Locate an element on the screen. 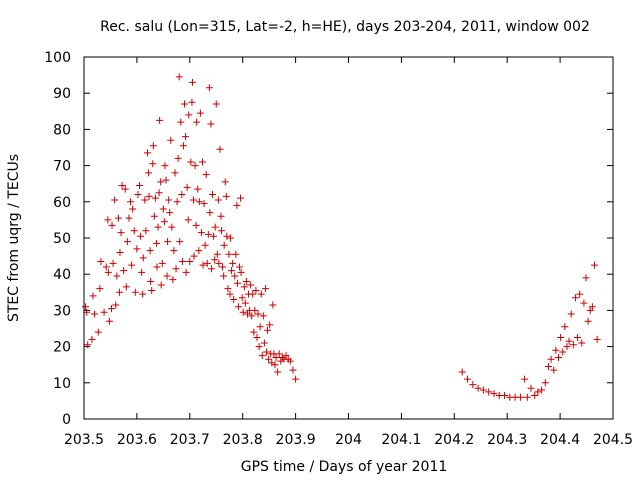  x-tick-label: 204.4 is located at coordinates (560, 440).